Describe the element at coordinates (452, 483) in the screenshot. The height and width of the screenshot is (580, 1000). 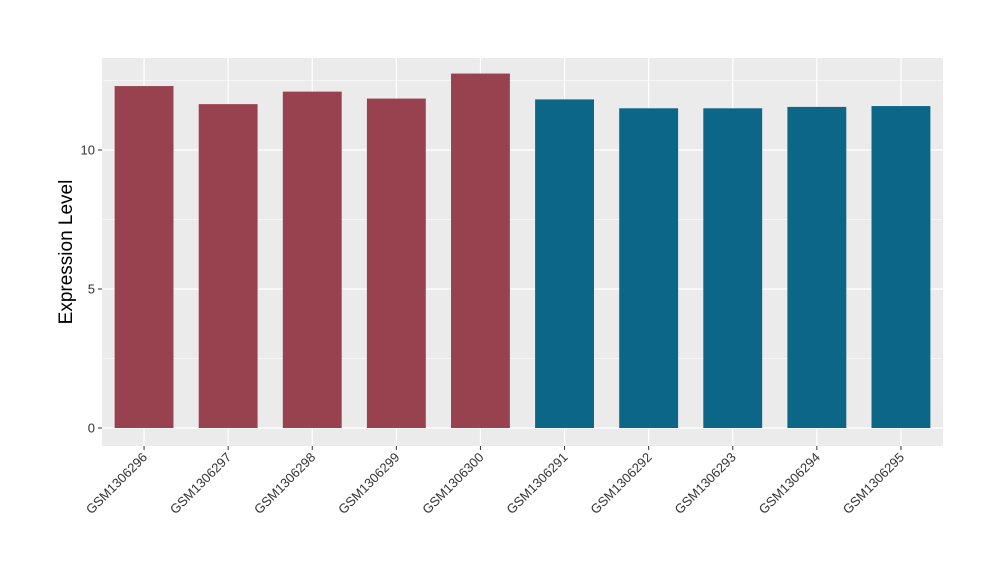
I see `x-tick-label: GSM1306300` at that location.